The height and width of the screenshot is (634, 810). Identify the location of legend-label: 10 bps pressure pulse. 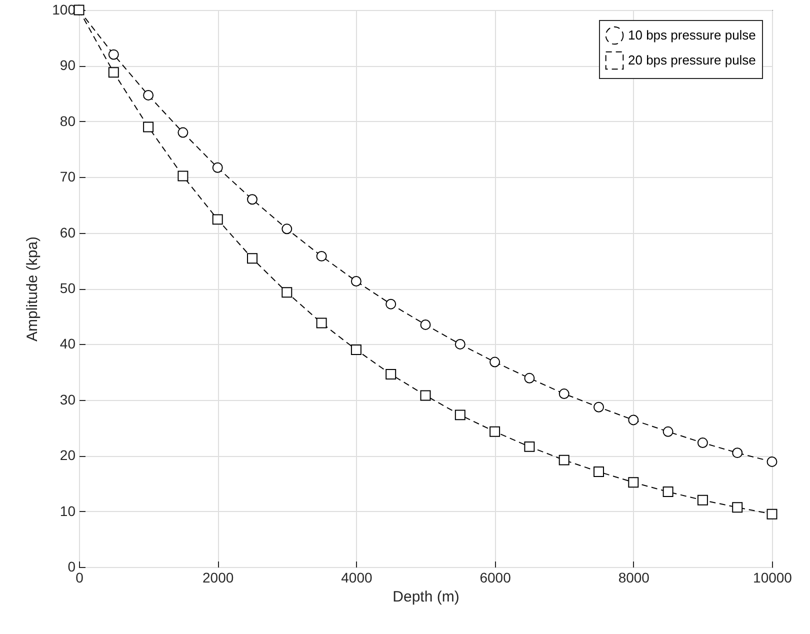
(692, 35).